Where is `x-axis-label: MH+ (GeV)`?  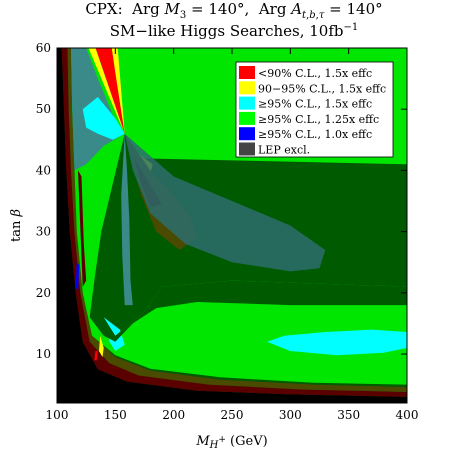
x-axis-label: MH+ (GeV) is located at coordinates (231, 442).